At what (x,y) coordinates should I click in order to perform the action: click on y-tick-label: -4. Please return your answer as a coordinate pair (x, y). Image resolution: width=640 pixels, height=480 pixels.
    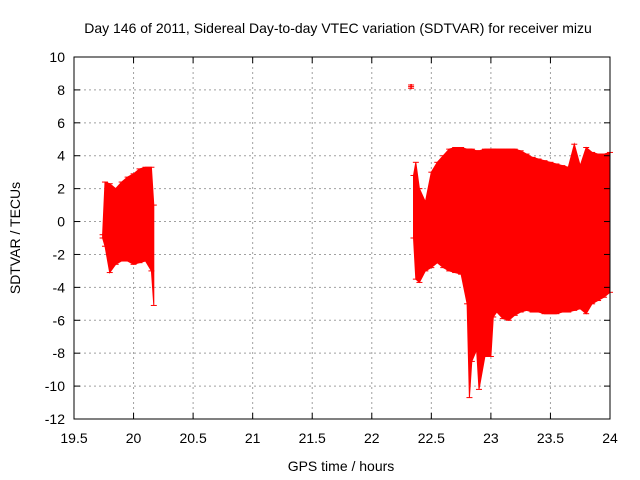
    Looking at the image, I should click on (59, 287).